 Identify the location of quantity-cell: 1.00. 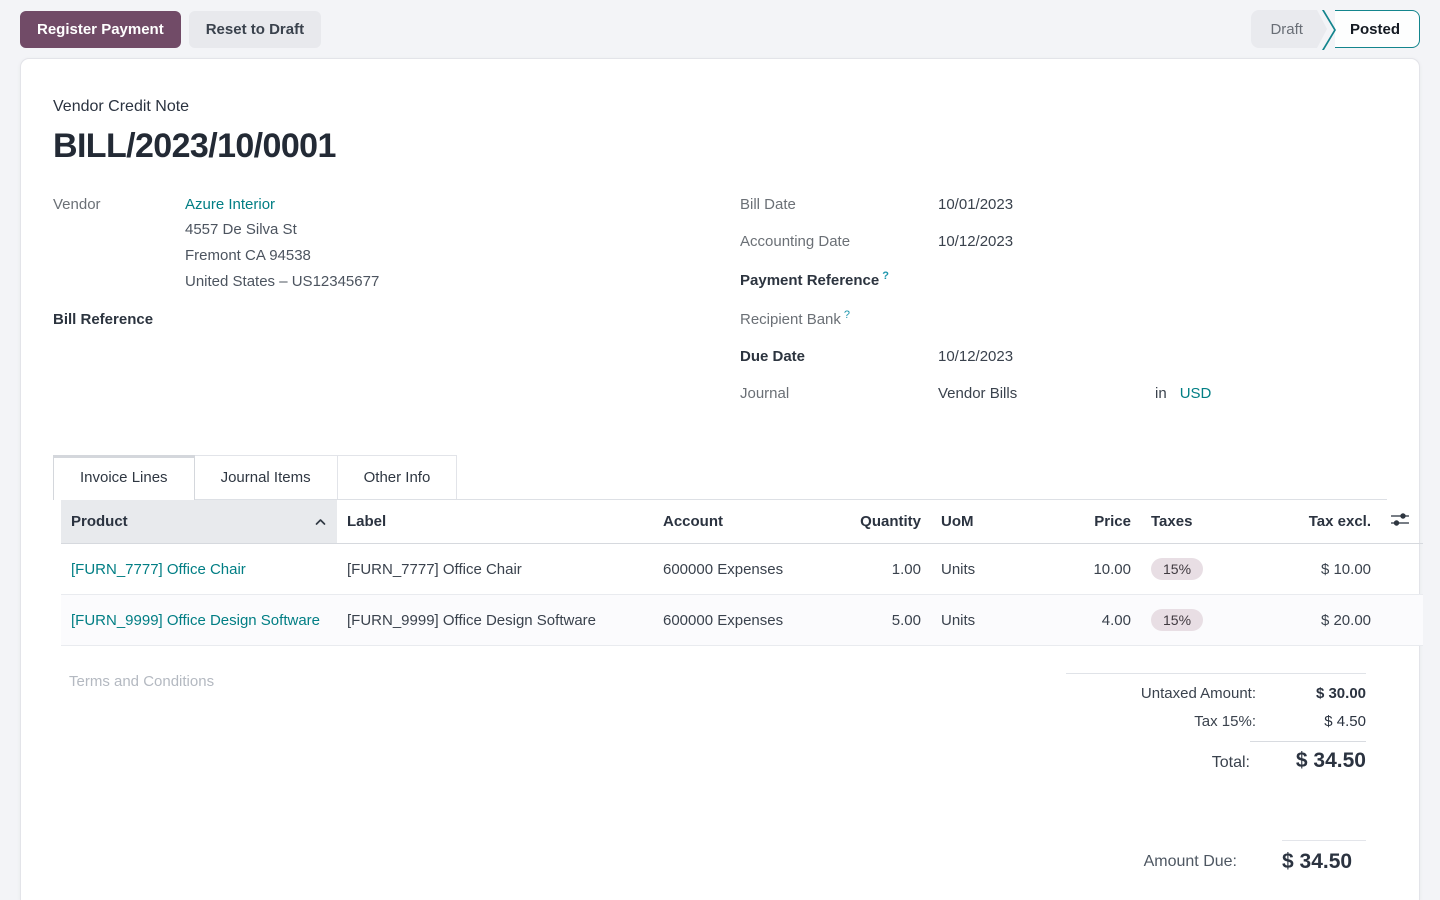
(883, 569).